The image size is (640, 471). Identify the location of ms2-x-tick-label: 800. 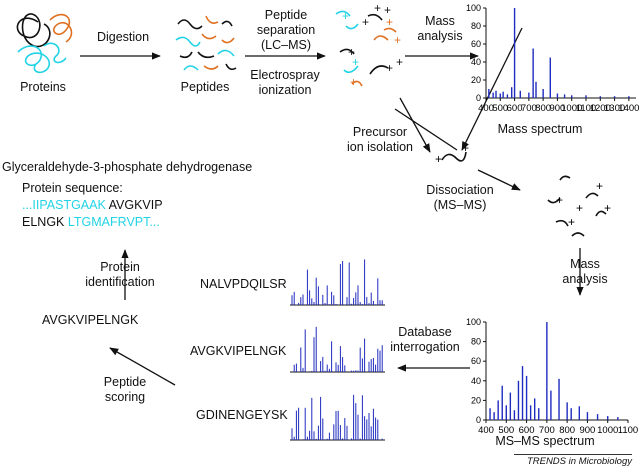
(567, 430).